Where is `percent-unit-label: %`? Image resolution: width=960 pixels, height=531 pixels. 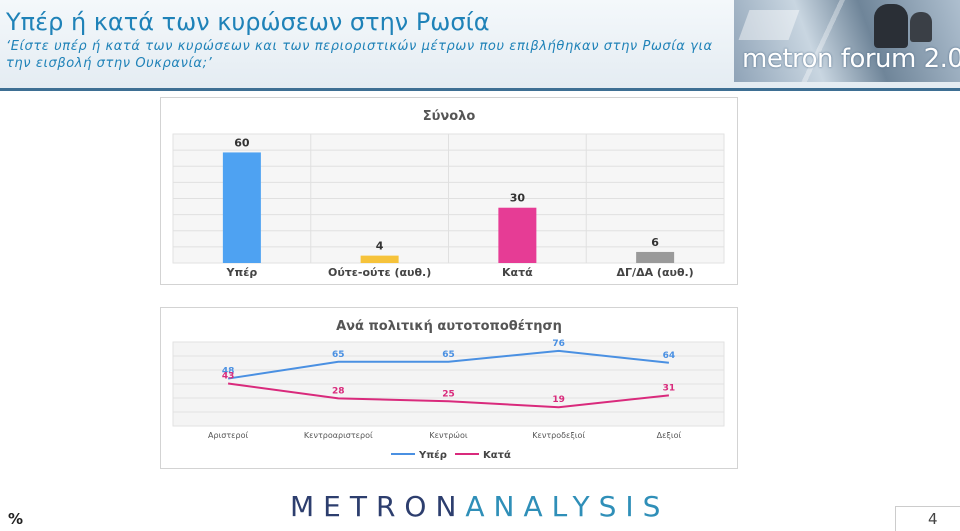
percent-unit-label: % is located at coordinates (16, 519).